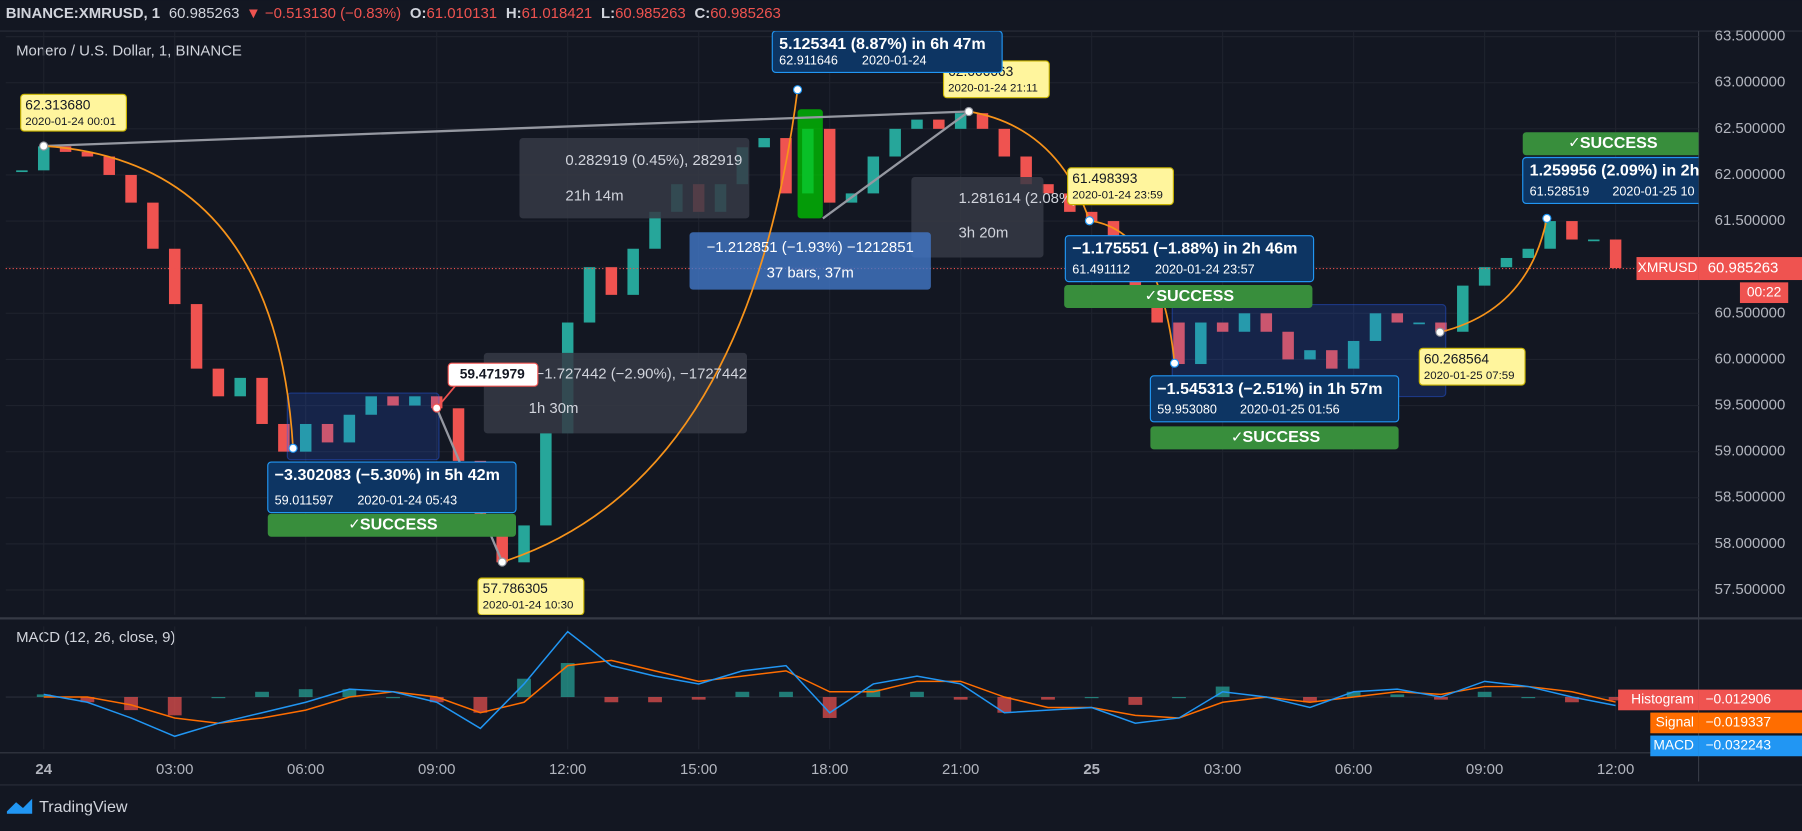  I want to click on arrow: ▼, so click(253, 13).